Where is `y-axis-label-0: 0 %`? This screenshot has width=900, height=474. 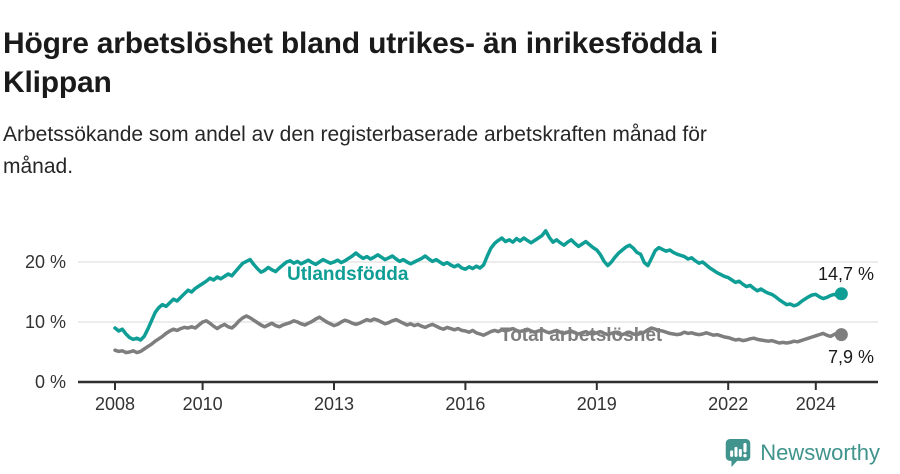 y-axis-label-0: 0 % is located at coordinates (50, 382).